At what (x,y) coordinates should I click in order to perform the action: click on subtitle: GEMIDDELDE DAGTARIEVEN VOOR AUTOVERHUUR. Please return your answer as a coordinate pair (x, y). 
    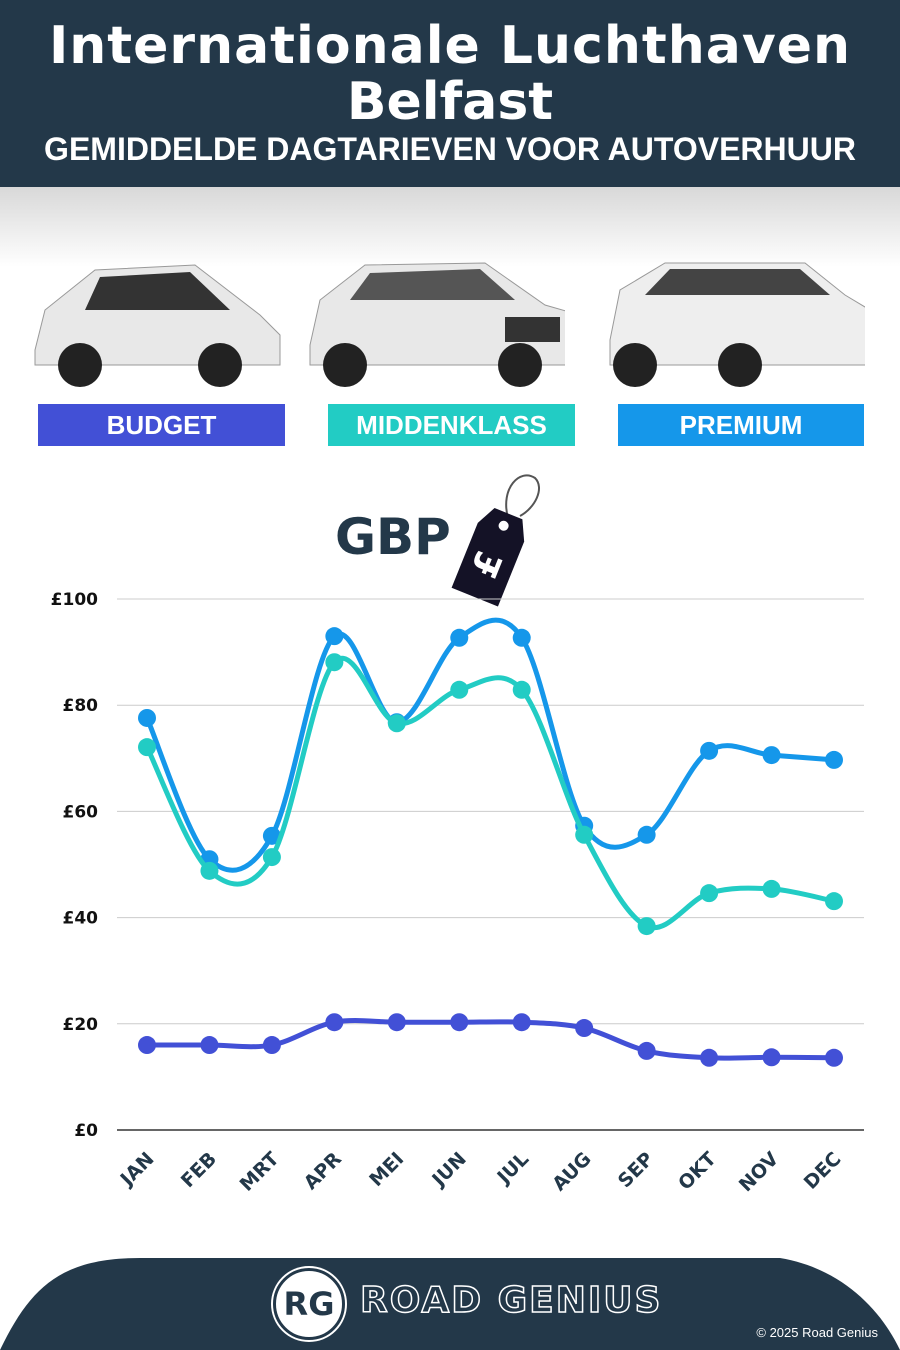
    Looking at the image, I should click on (450, 149).